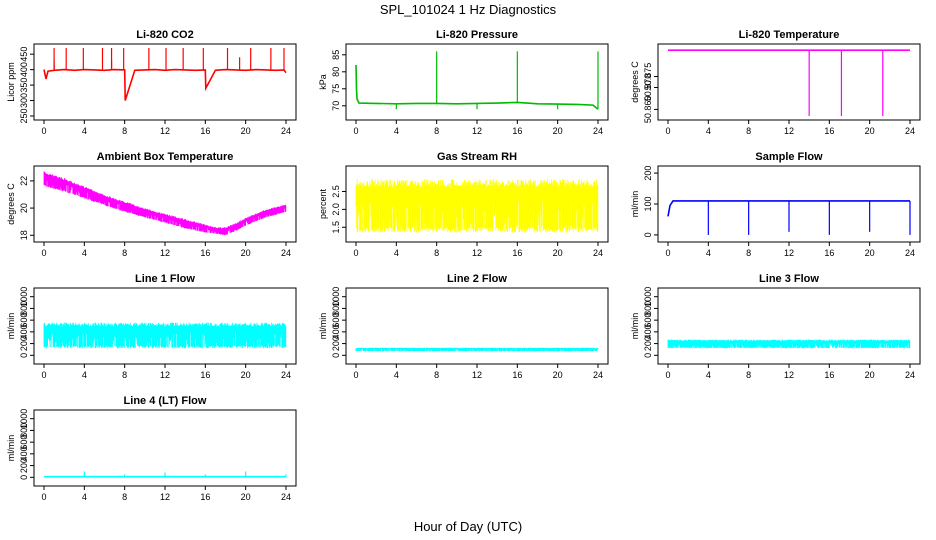 This screenshot has height=540, width=936. Describe the element at coordinates (24, 85) in the screenshot. I see `y-tick-label: 350` at that location.